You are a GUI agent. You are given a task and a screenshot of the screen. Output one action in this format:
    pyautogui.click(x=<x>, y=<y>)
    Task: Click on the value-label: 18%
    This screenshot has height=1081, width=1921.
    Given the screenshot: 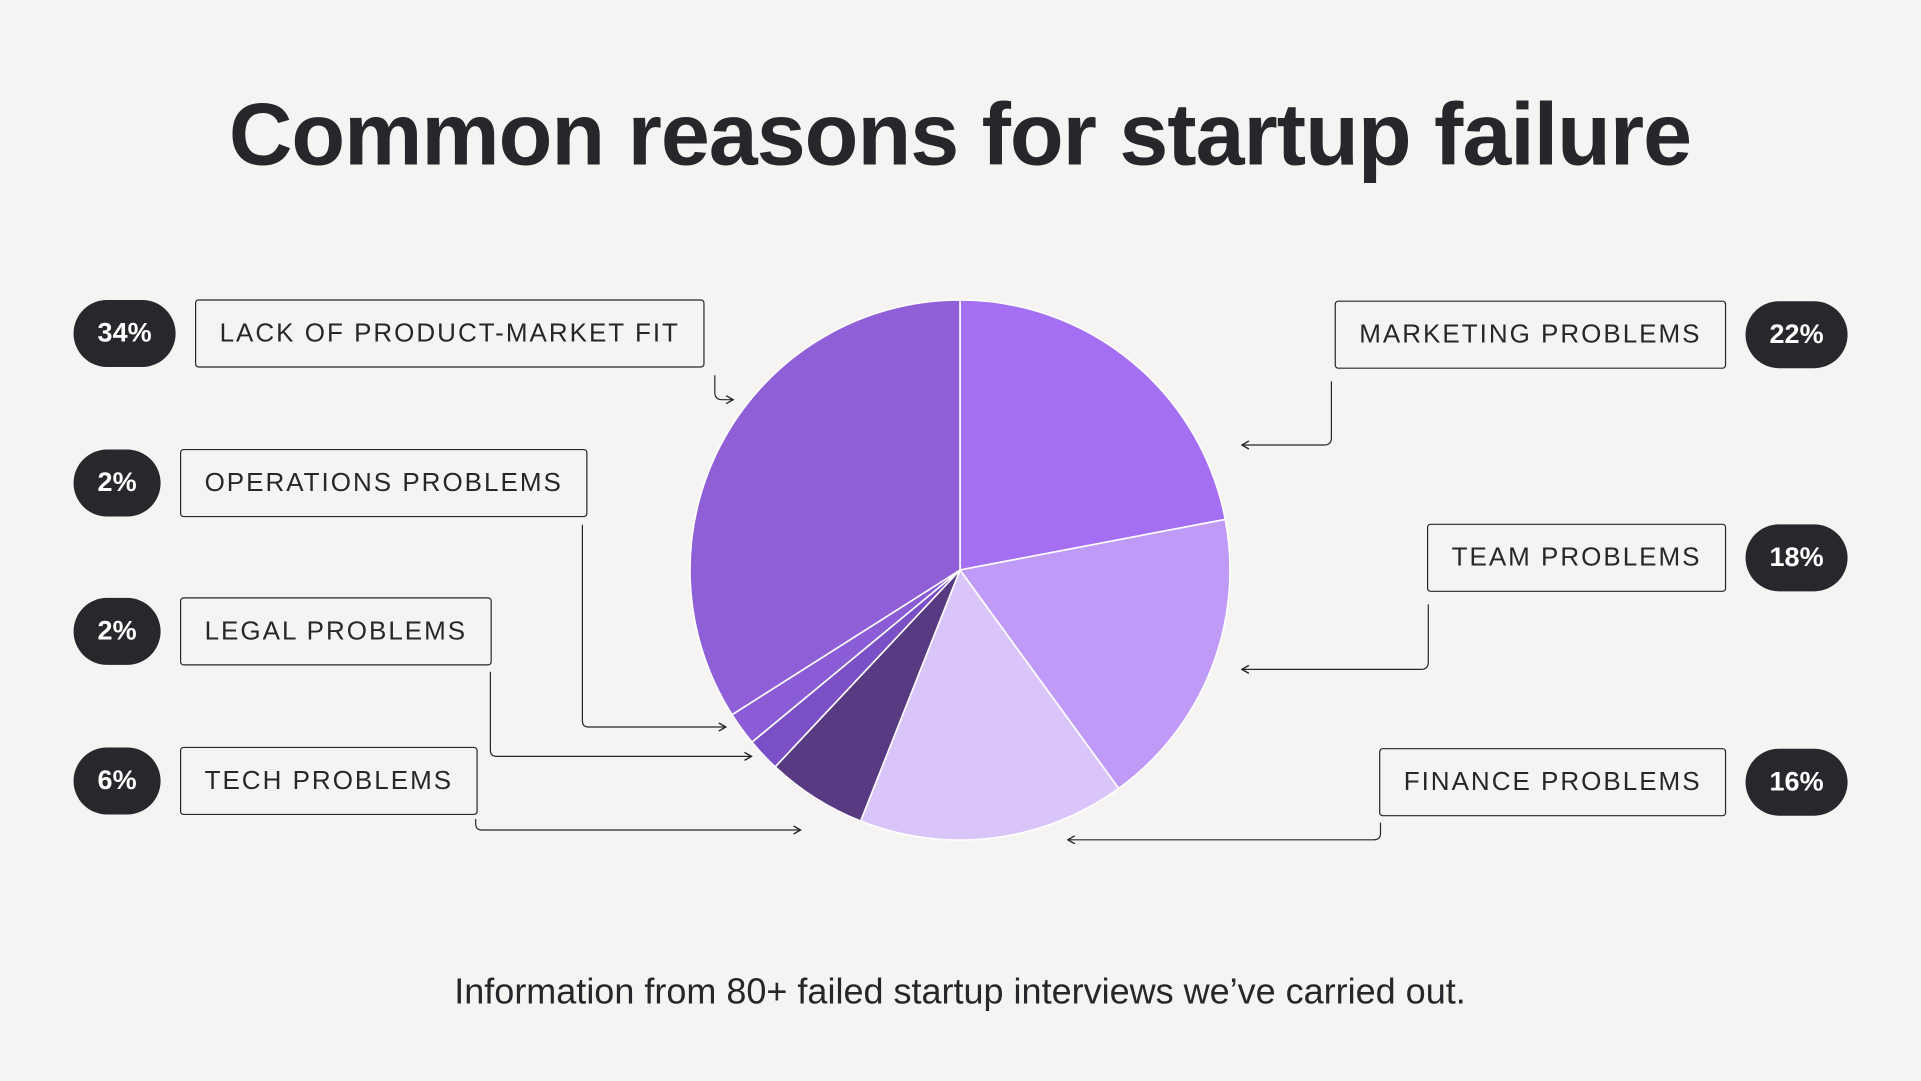 What is the action you would take?
    pyautogui.click(x=1797, y=557)
    